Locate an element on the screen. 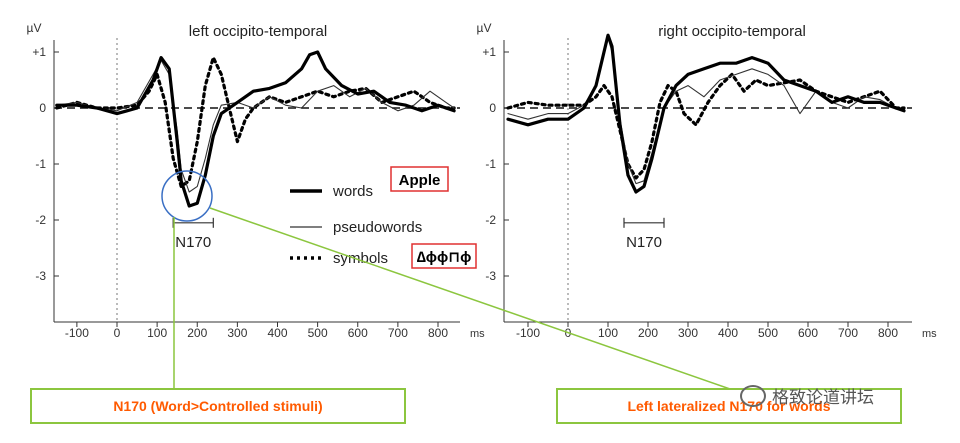 The width and height of the screenshot is (960, 443). symbol-example-box is located at coordinates (444, 256).